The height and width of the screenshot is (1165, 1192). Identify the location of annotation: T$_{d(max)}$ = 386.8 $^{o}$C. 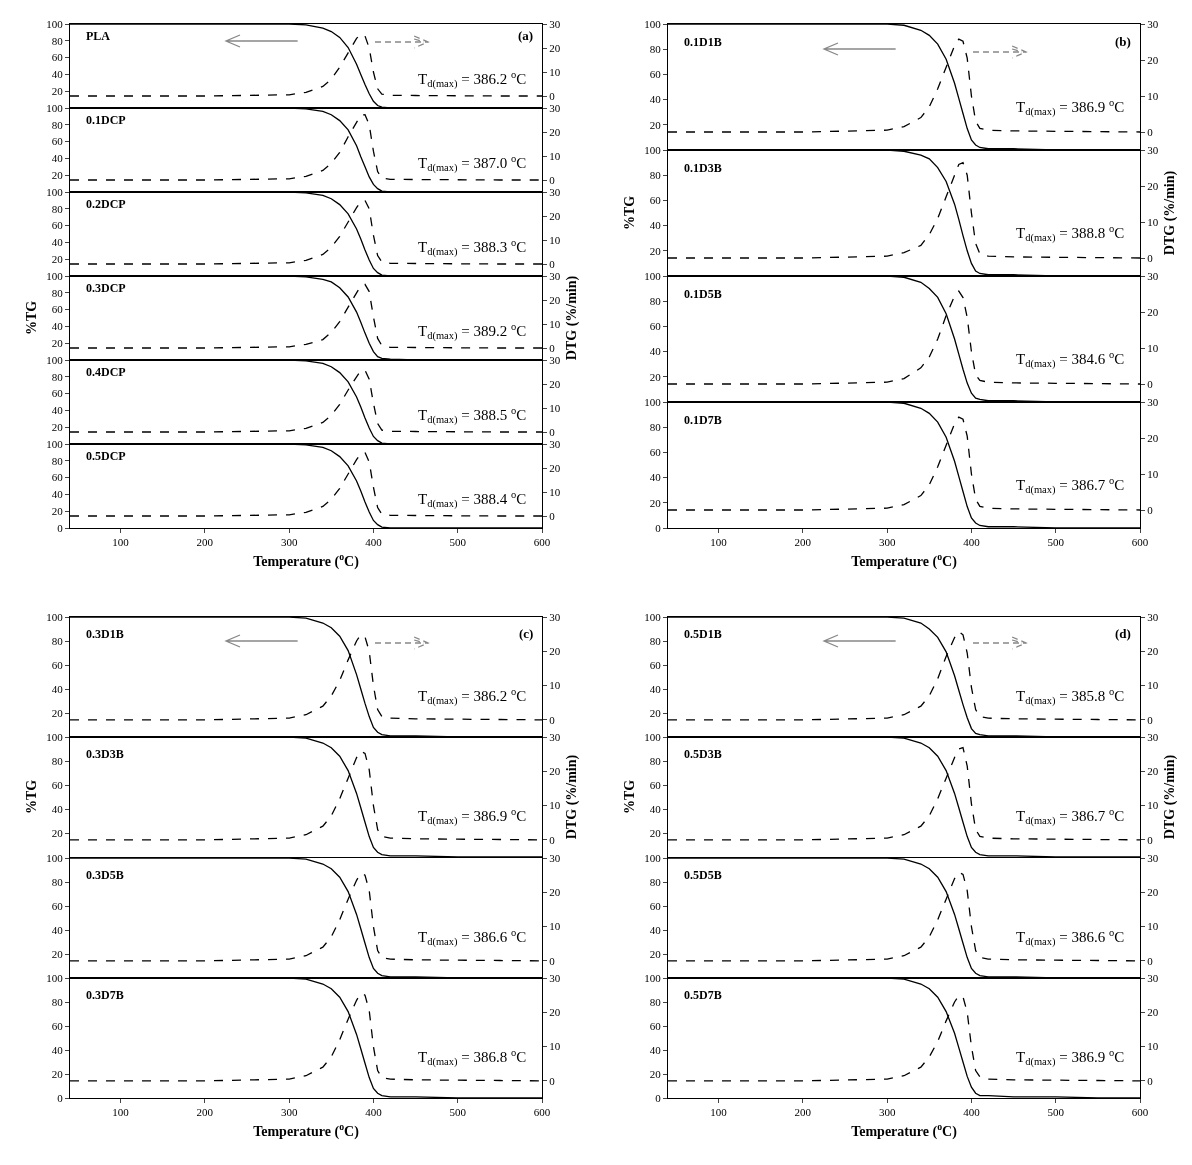
(472, 1057).